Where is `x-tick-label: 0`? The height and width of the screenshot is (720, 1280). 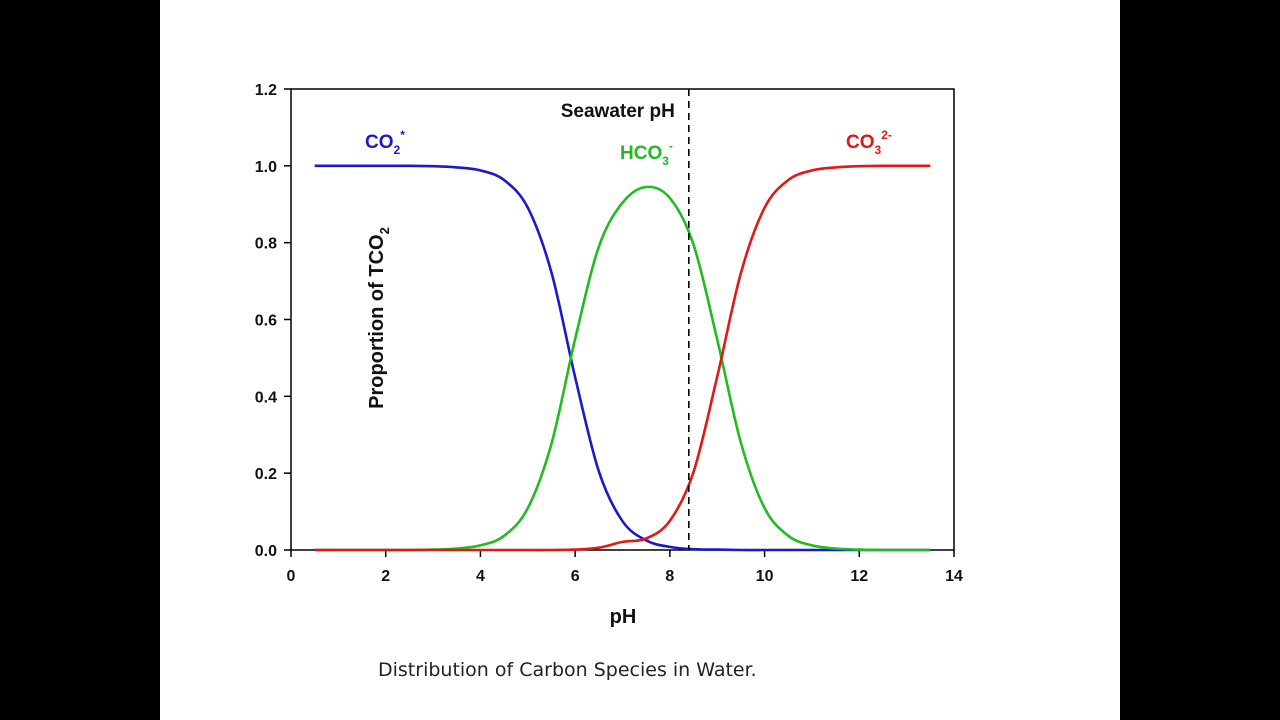 x-tick-label: 0 is located at coordinates (291, 576).